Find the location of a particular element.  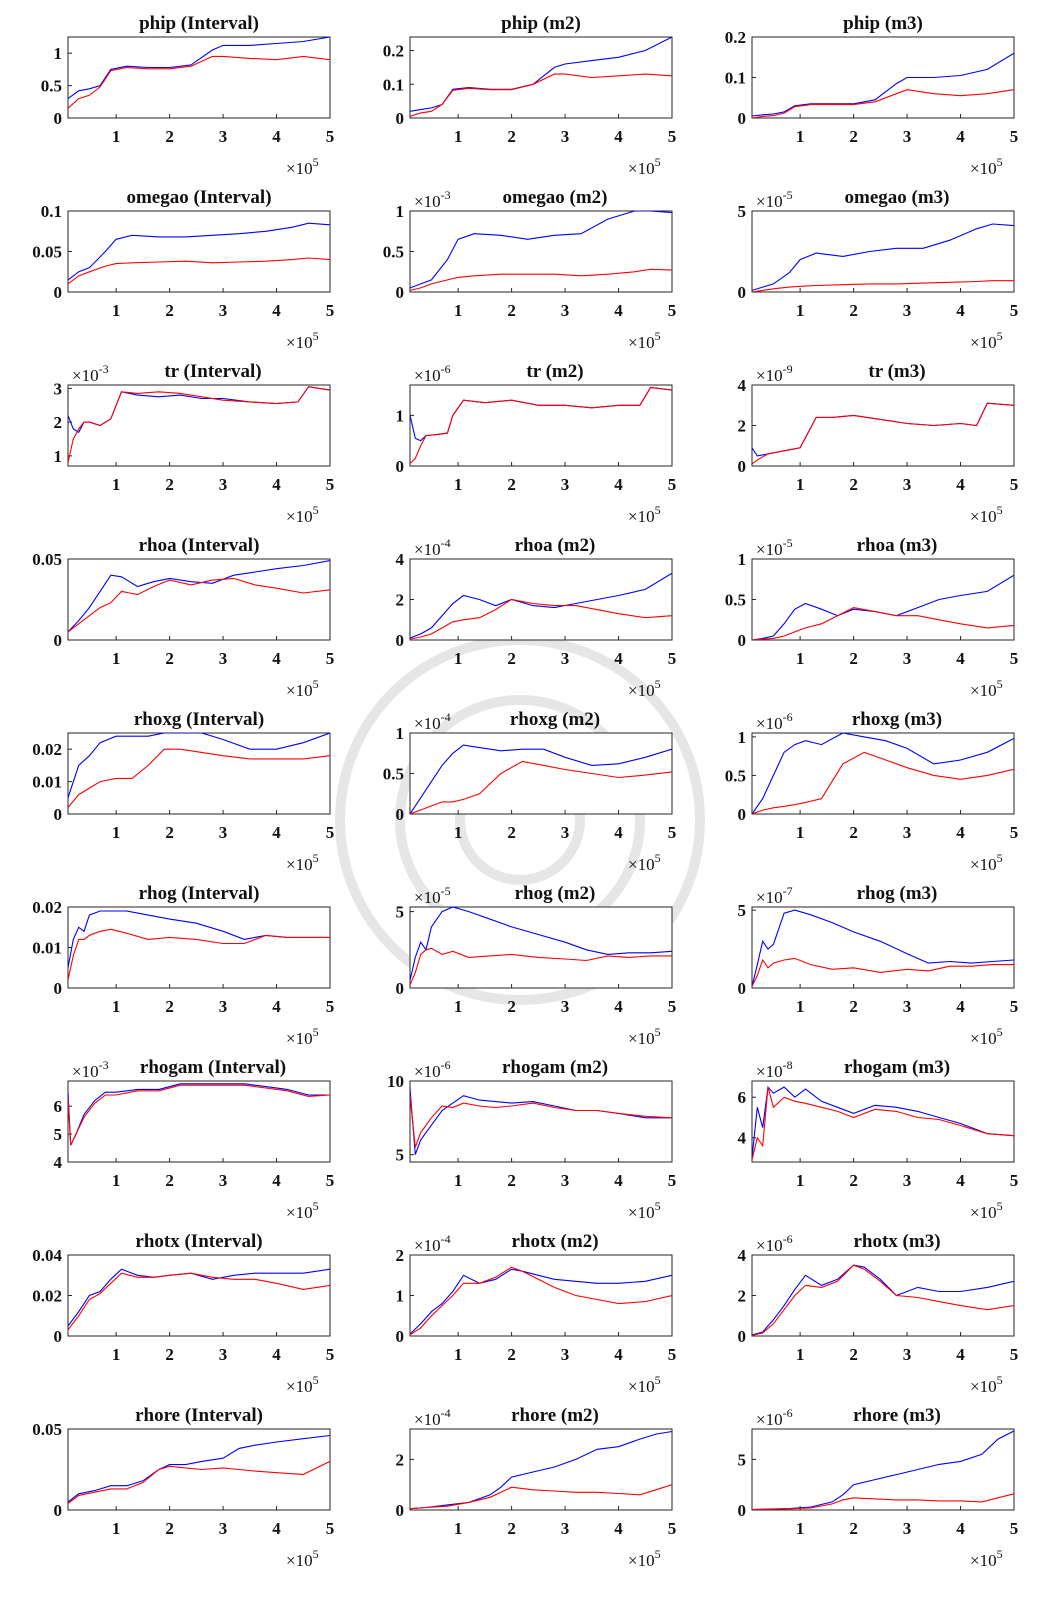

chart-panel: omegao (Interval) 0 0.05 0.1 1 2 3 4 5 ×105 is located at coordinates (183, 269).